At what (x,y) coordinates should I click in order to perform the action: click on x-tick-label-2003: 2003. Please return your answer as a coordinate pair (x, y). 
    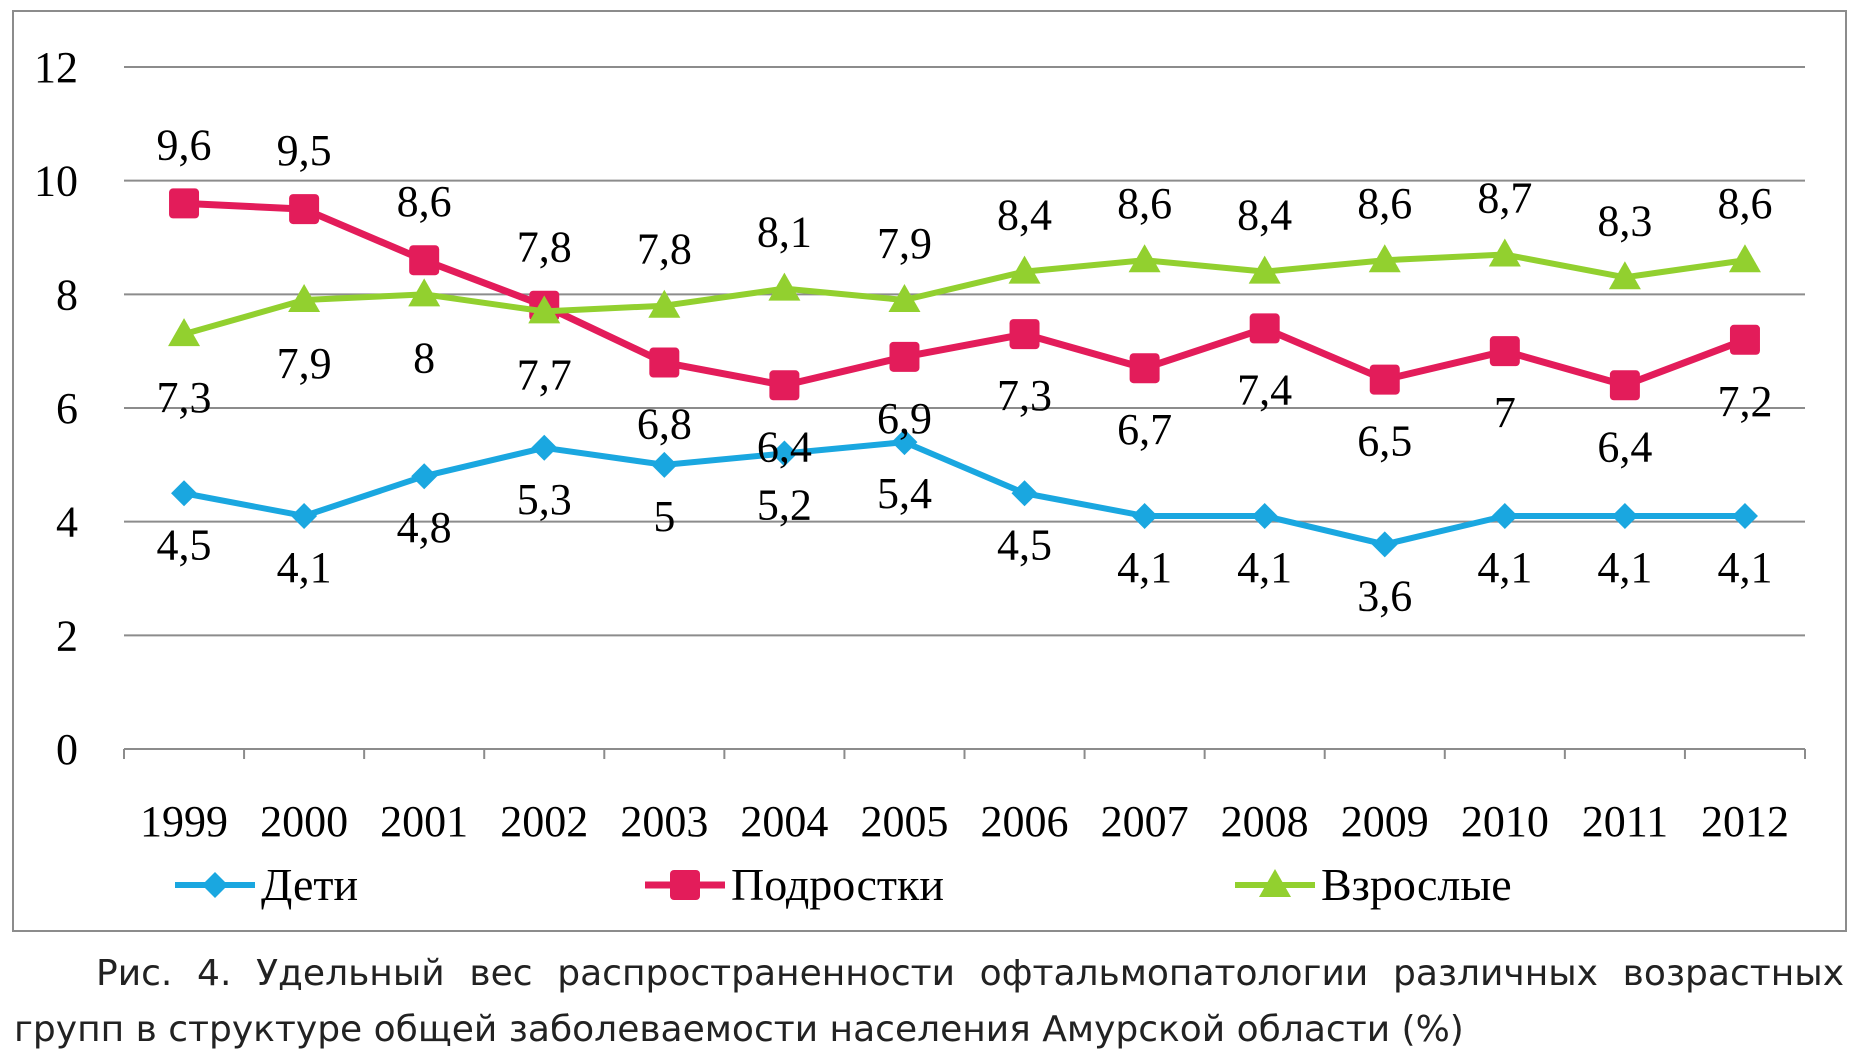
    Looking at the image, I should click on (664, 821).